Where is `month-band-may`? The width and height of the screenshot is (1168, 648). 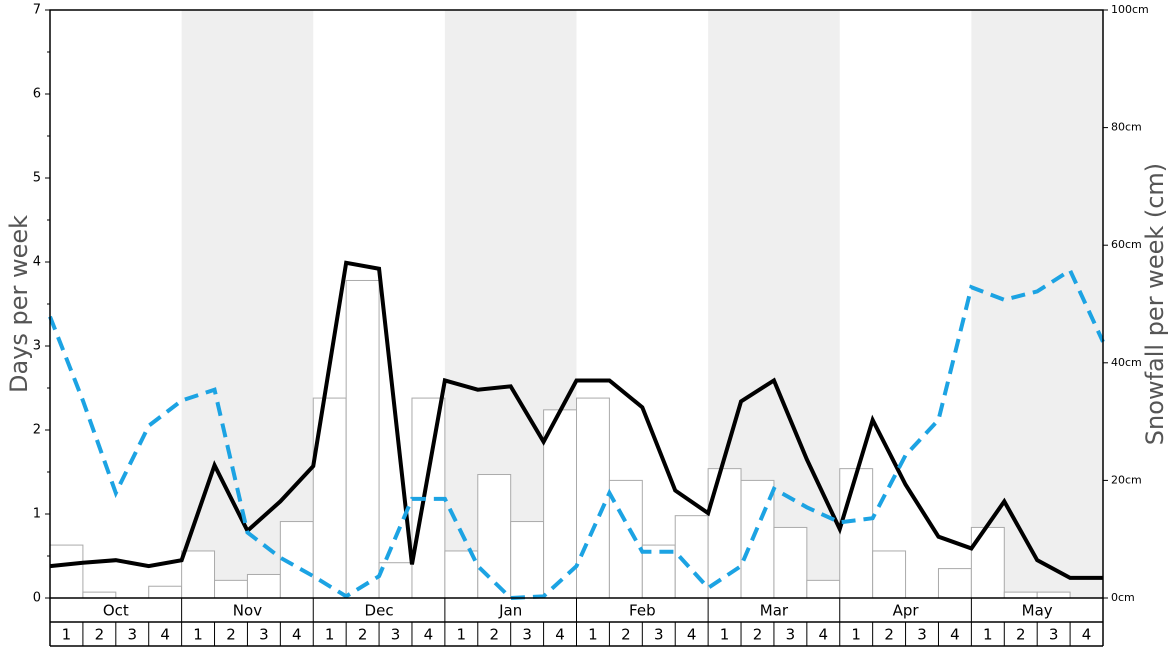
month-band-may is located at coordinates (1037, 304).